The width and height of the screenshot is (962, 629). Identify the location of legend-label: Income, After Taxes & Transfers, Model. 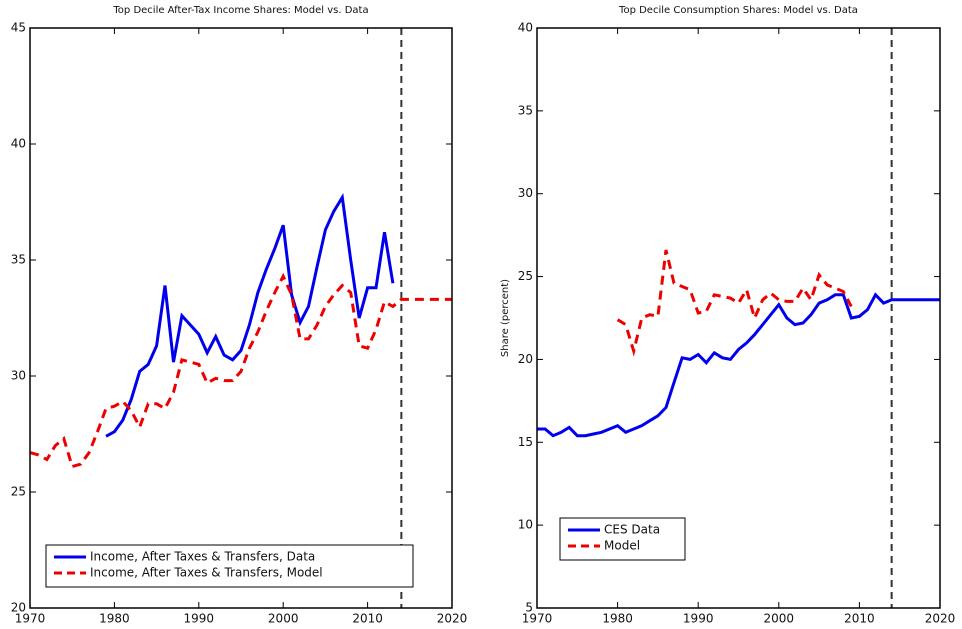
(206, 573).